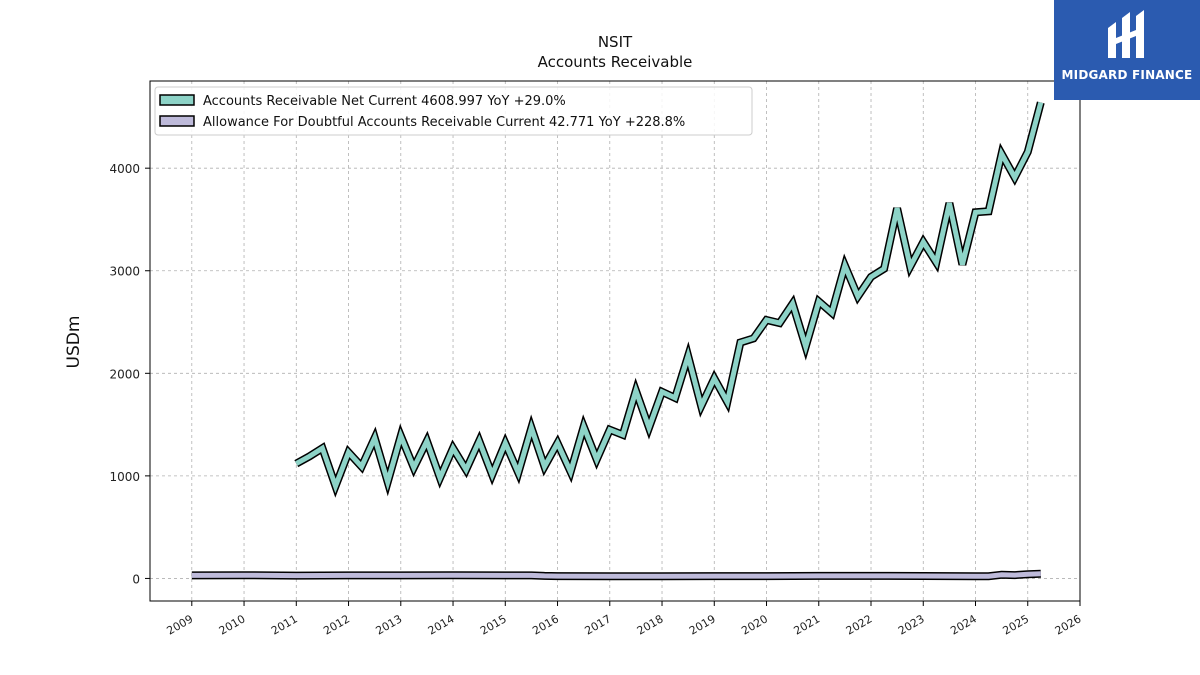 This screenshot has height=675, width=1200. I want to click on x-tick-label: 2023, so click(911, 624).